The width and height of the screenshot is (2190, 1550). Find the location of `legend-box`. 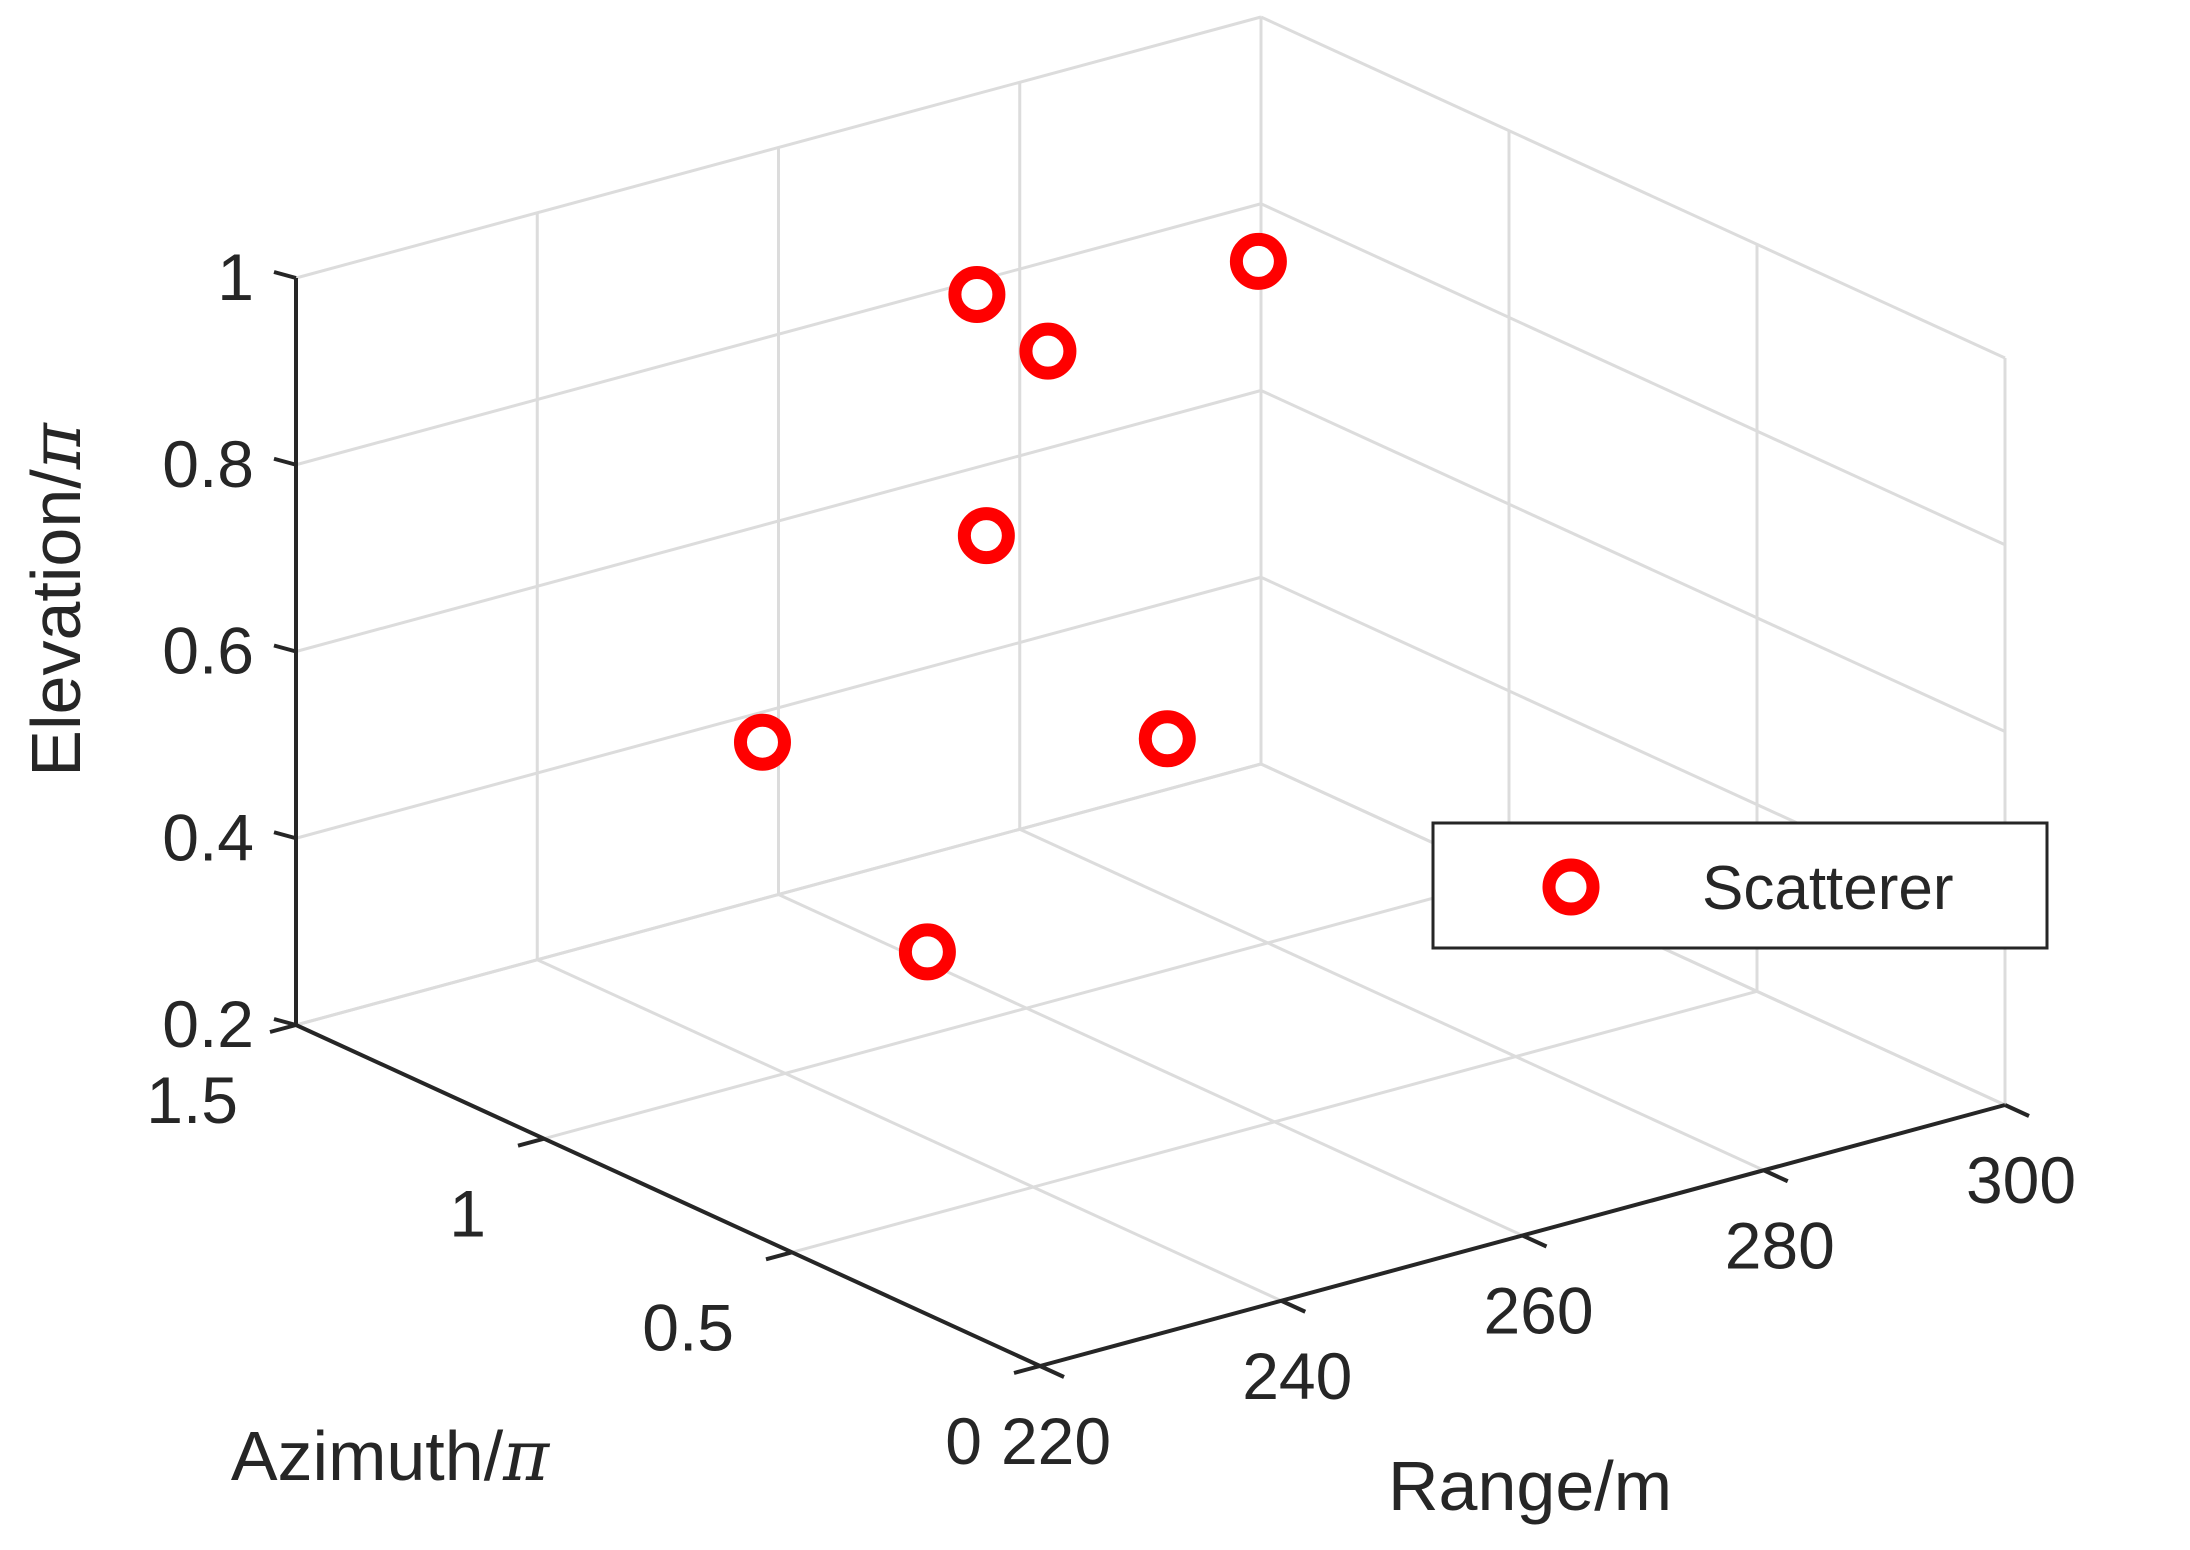

legend-box is located at coordinates (1740, 885).